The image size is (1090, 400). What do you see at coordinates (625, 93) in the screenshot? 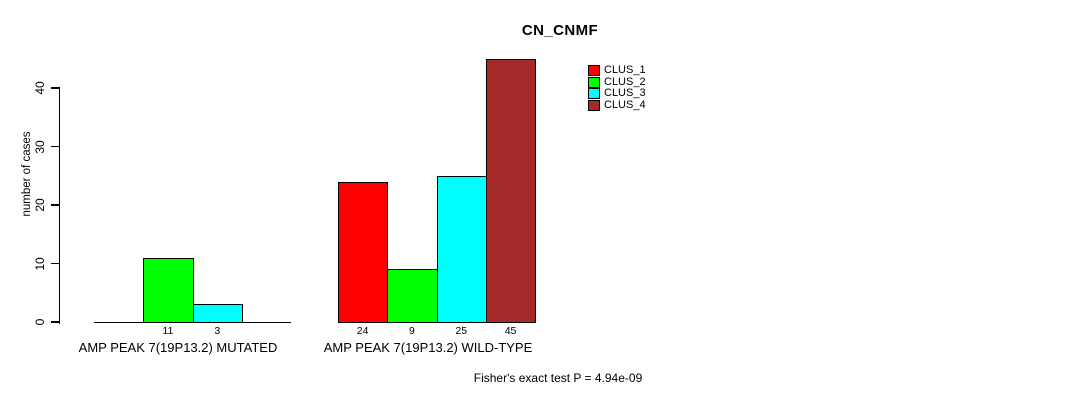
I see `legend-item-label: CLUS_3` at bounding box center [625, 93].